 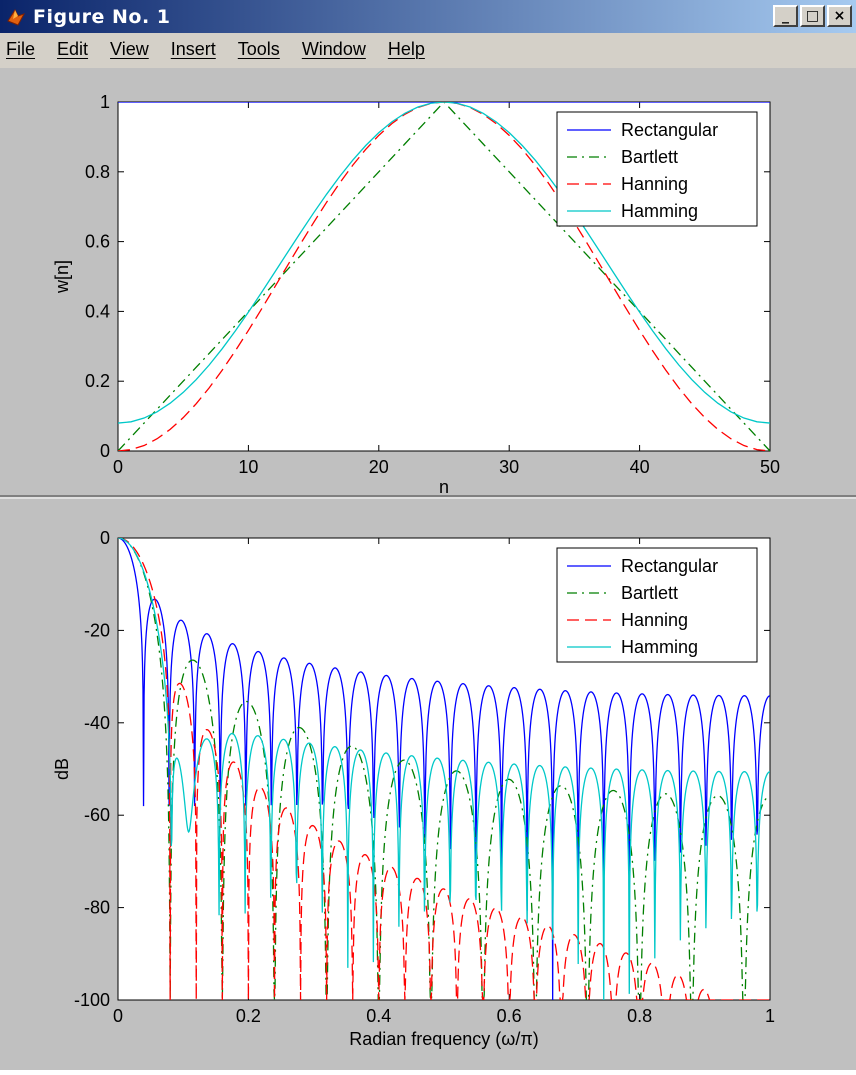 What do you see at coordinates (509, 467) in the screenshot?
I see `x-tick-label: 30` at bounding box center [509, 467].